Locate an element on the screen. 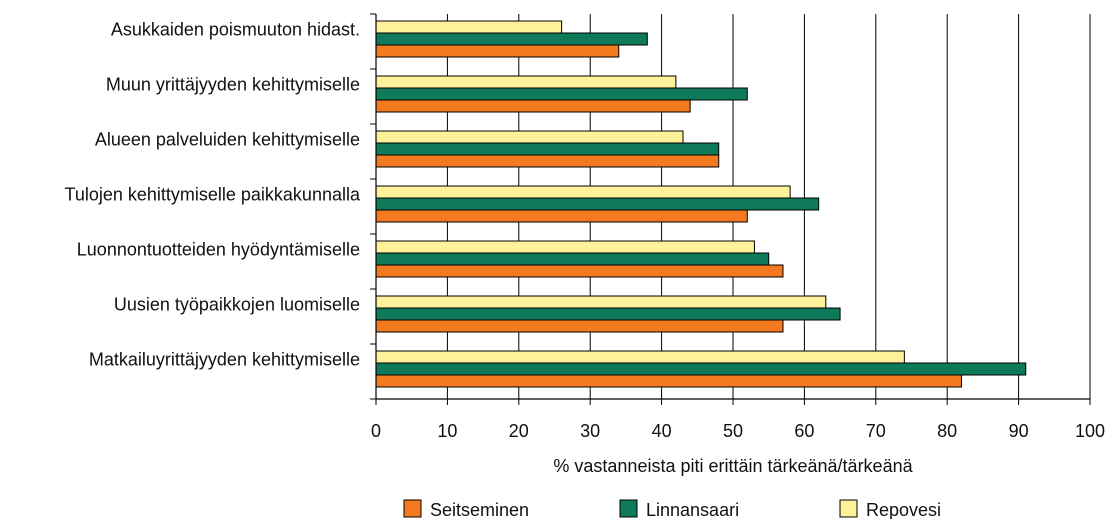 This screenshot has width=1113, height=519. legend-label: Seitseminen is located at coordinates (479, 509).